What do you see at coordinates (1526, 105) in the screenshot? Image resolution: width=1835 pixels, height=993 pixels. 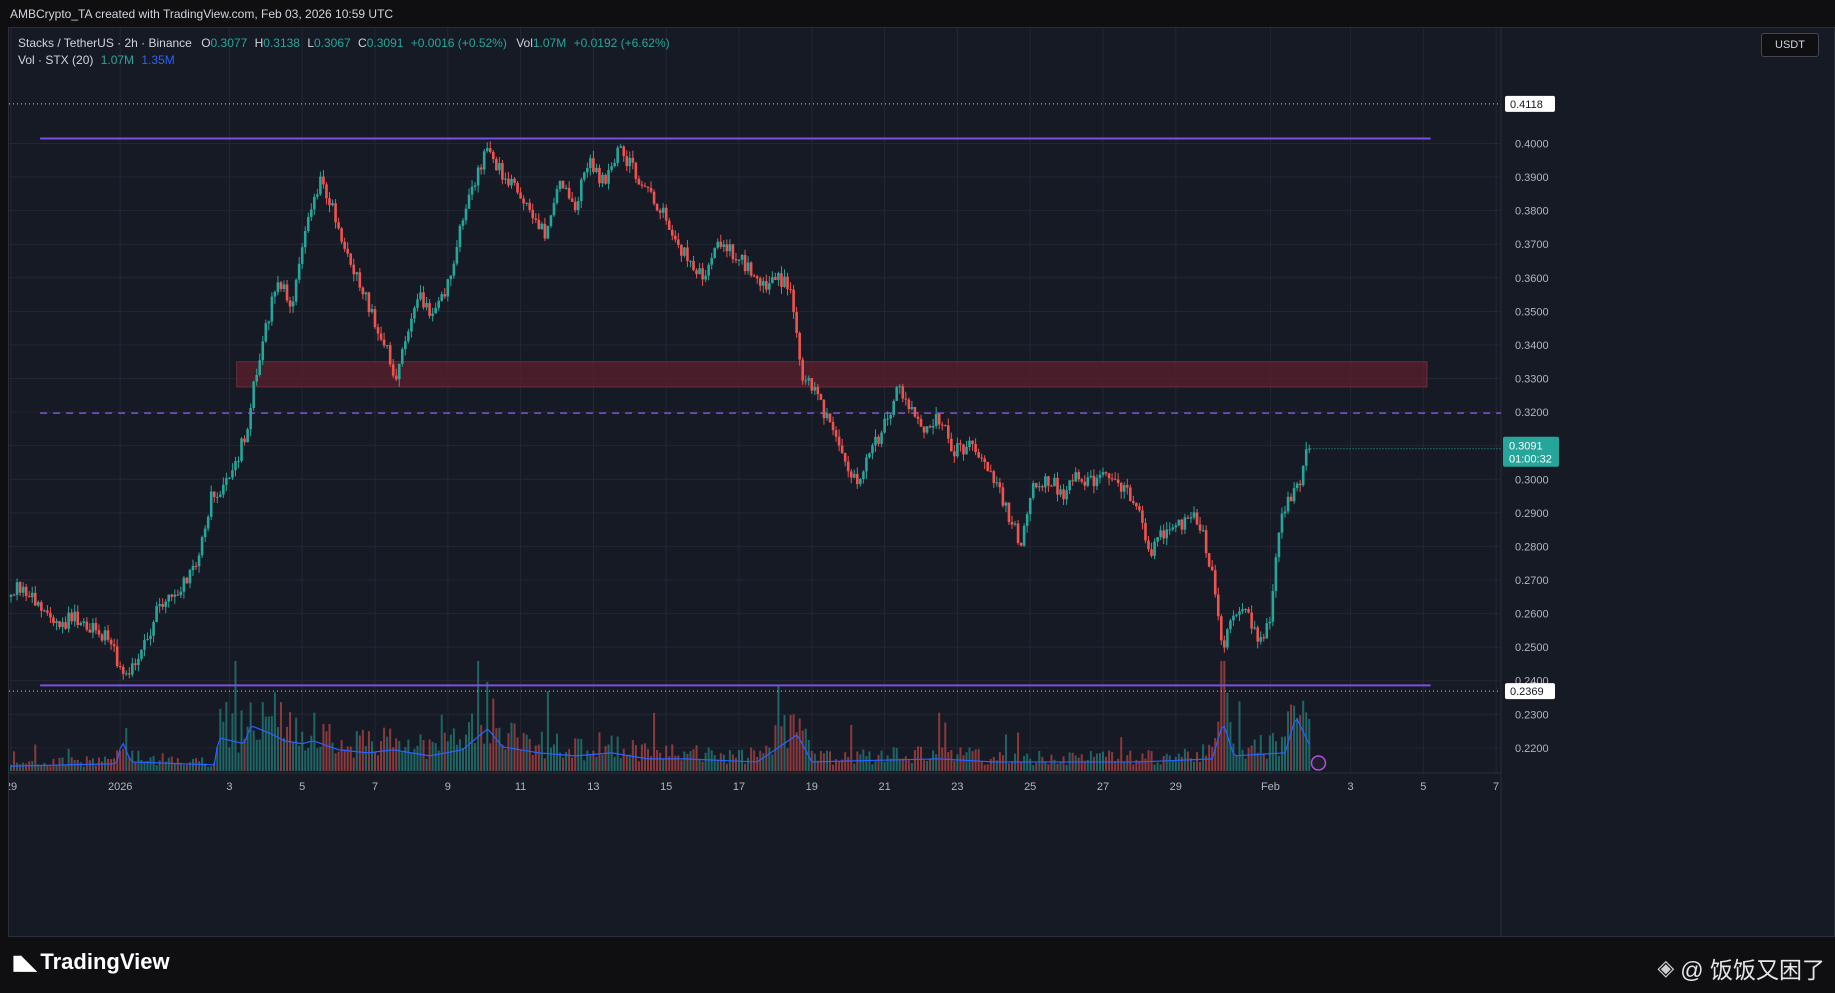 I see `extreme-price-tag: 0.4118` at bounding box center [1526, 105].